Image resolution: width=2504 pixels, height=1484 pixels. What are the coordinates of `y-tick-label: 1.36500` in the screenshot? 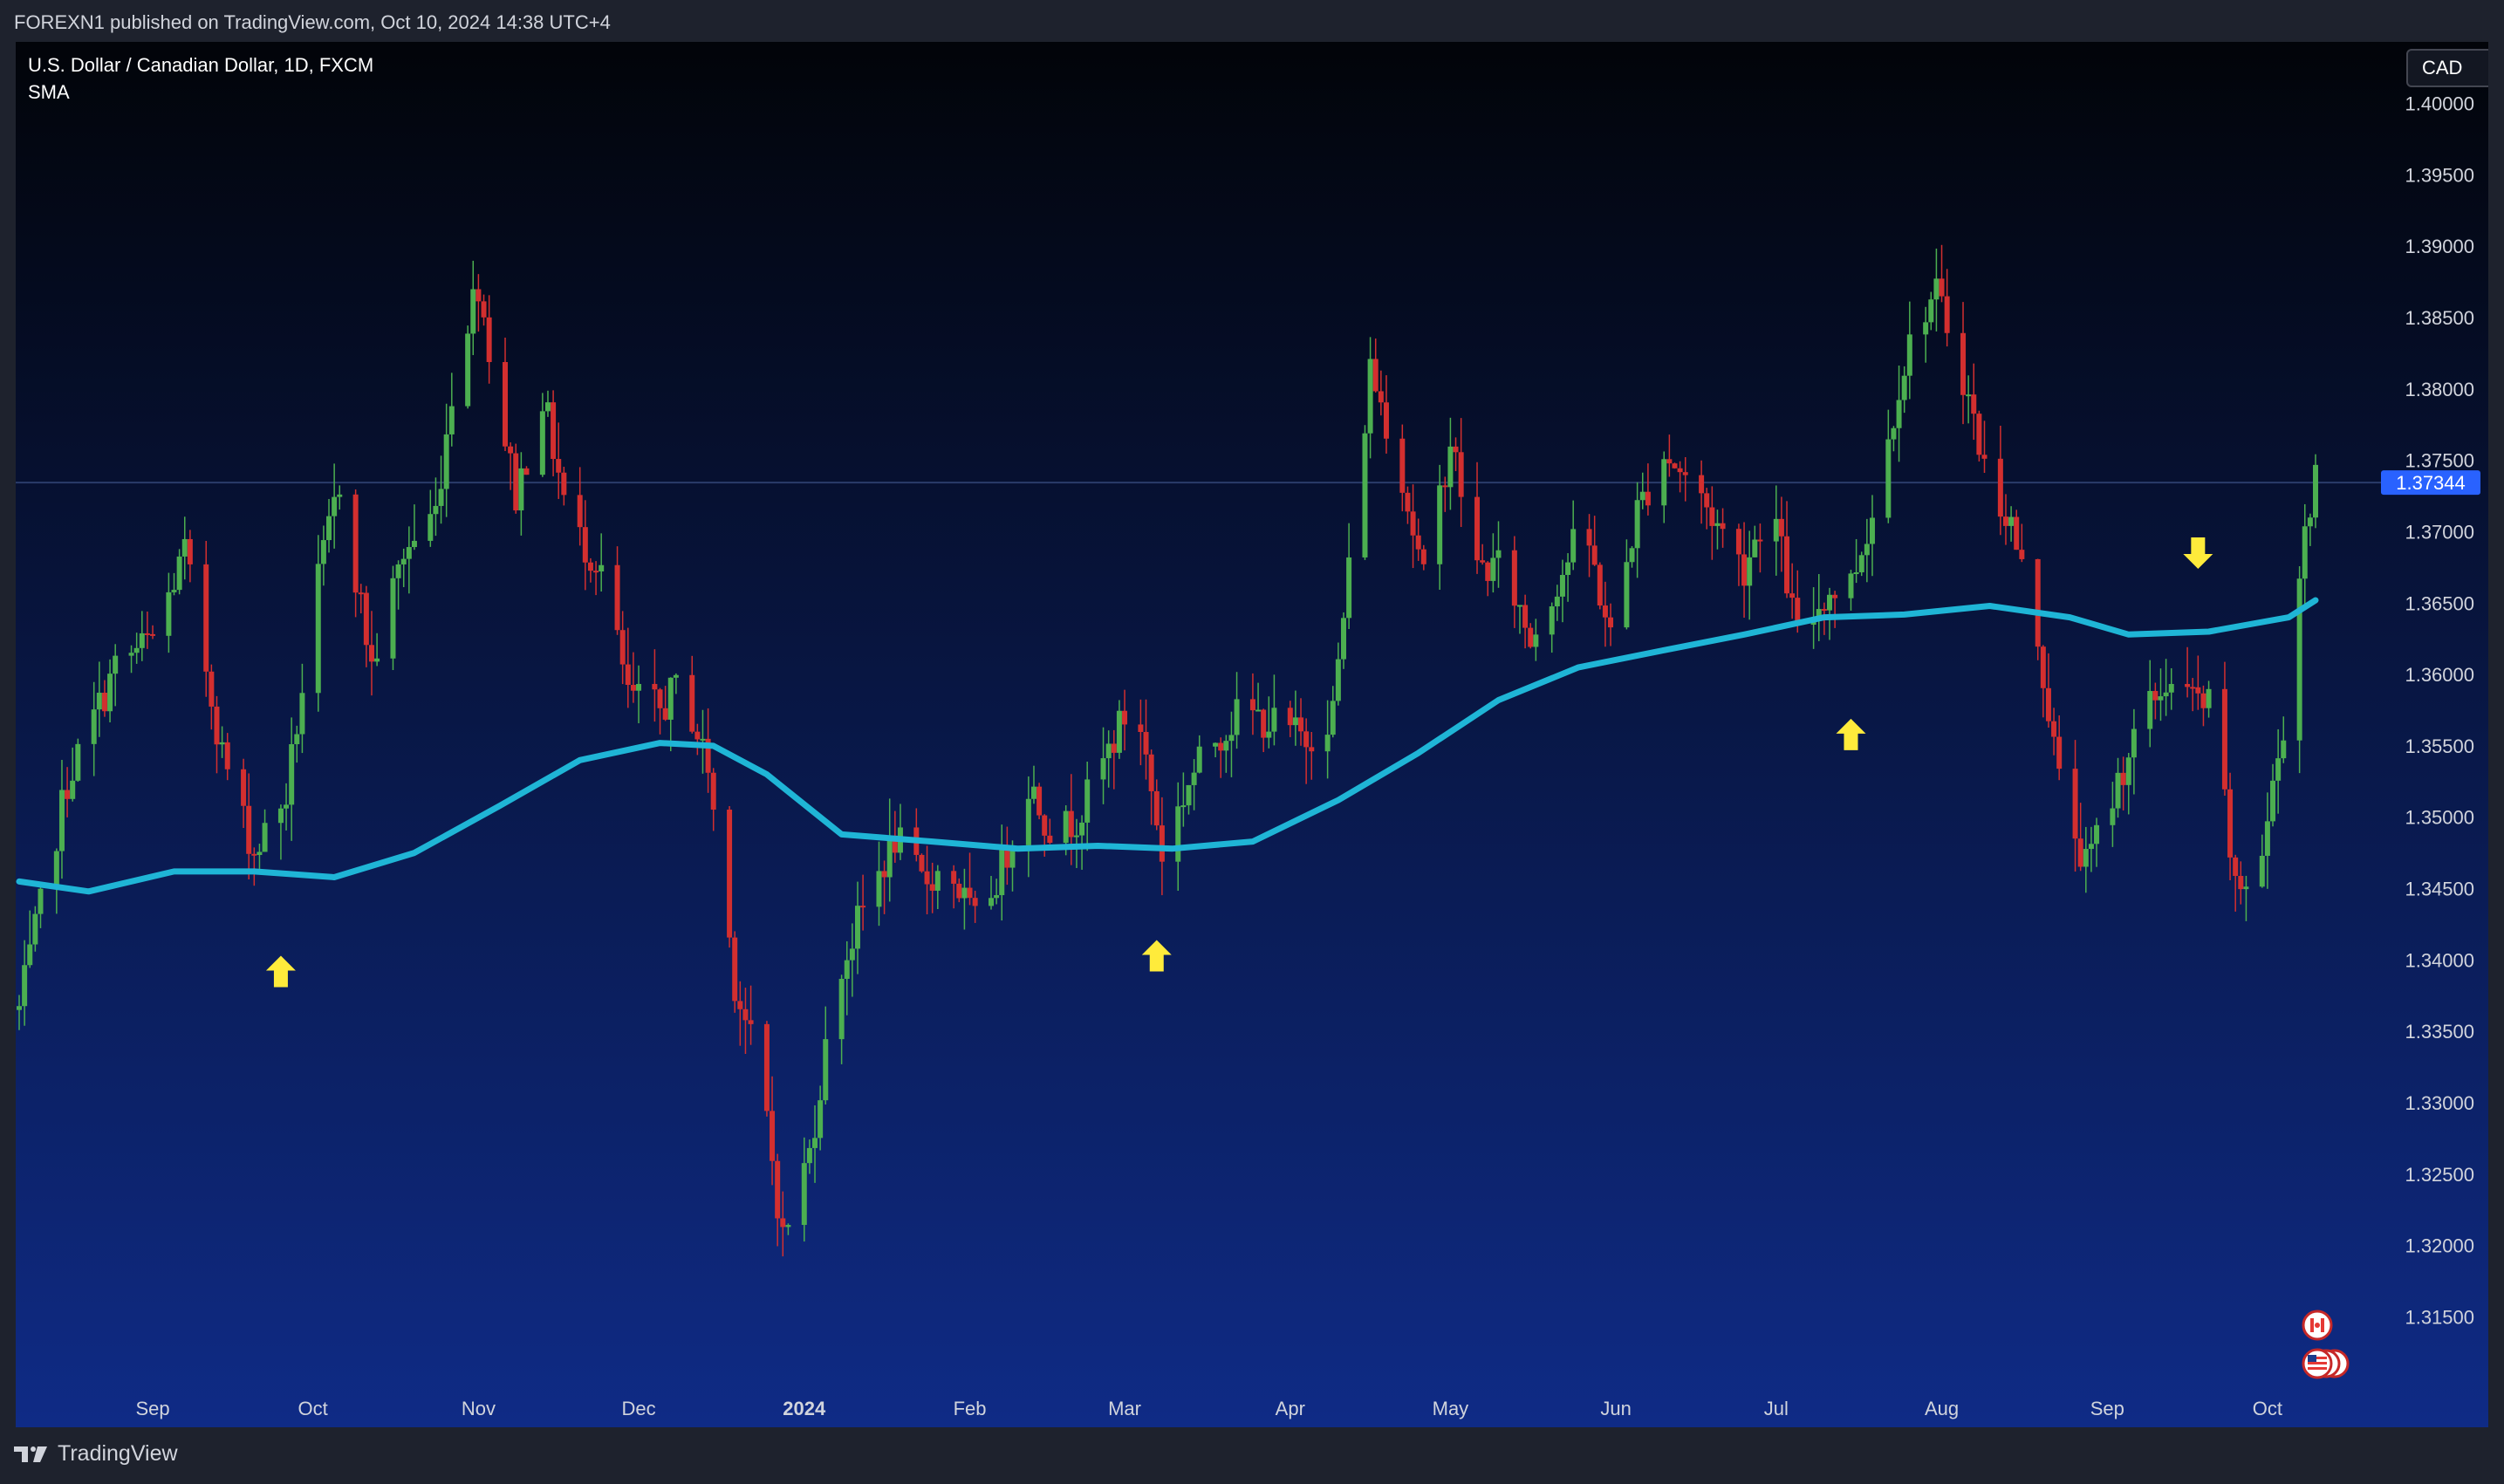 It's located at (2439, 603).